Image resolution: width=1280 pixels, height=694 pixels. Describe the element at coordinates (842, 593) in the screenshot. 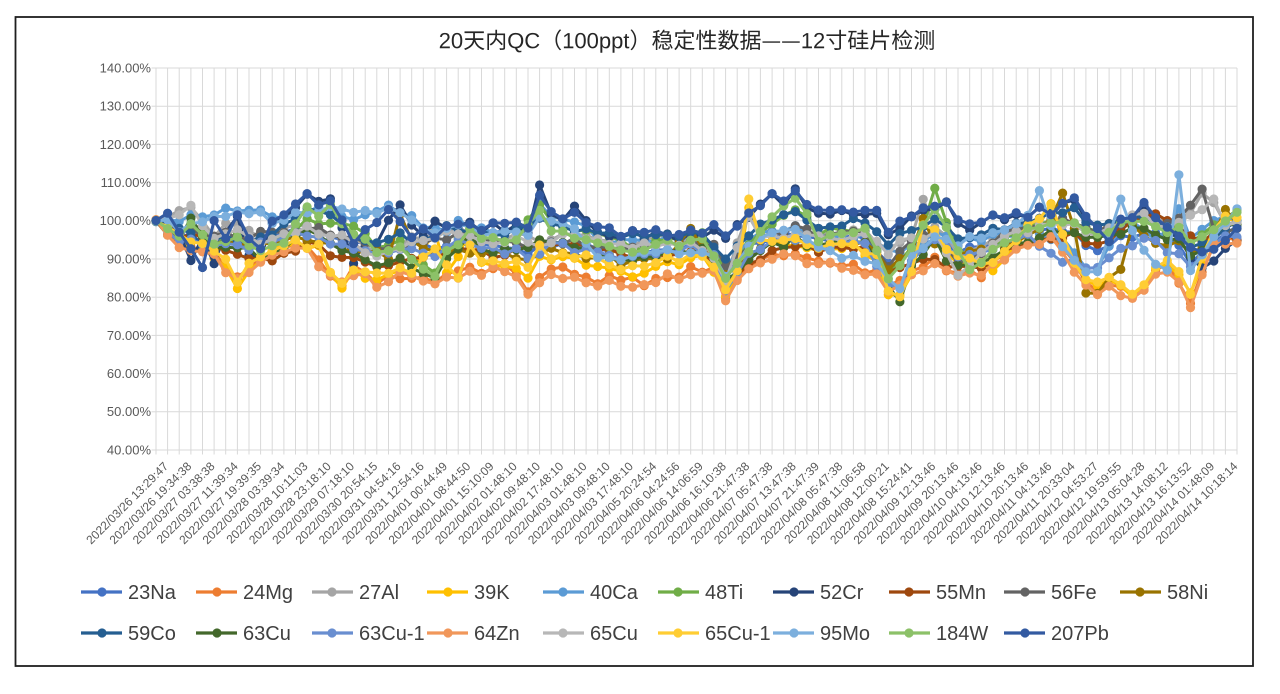

I see `svg-text: 52Cr` at that location.